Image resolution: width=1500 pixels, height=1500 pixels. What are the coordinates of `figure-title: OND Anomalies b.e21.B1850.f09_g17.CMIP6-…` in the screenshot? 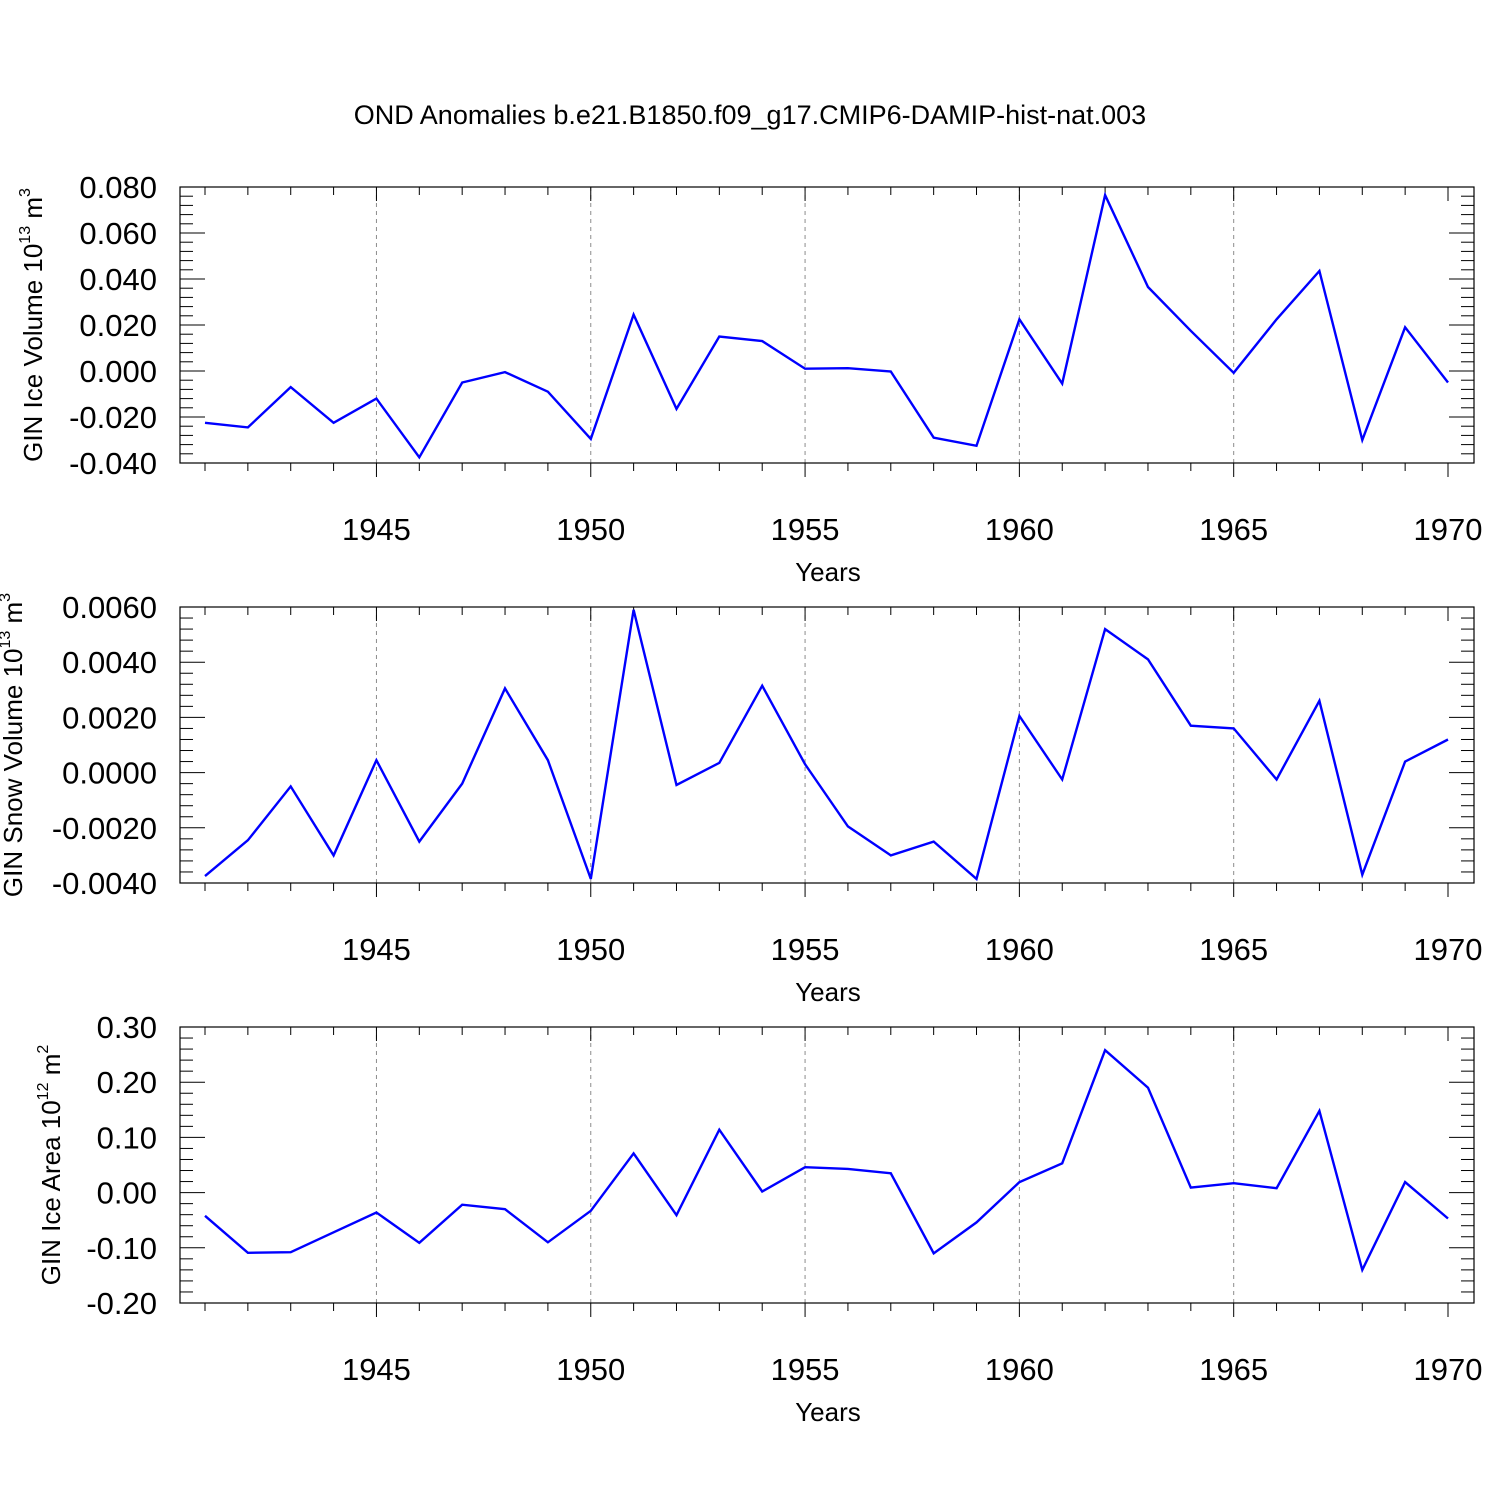 It's located at (750, 115).